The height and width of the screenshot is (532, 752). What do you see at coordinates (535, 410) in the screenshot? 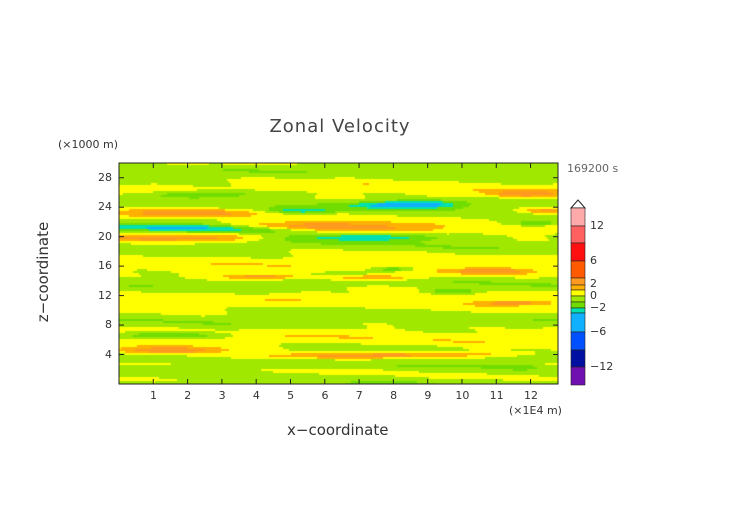
I see `x-axis-unit: (×1E4 m)` at bounding box center [535, 410].